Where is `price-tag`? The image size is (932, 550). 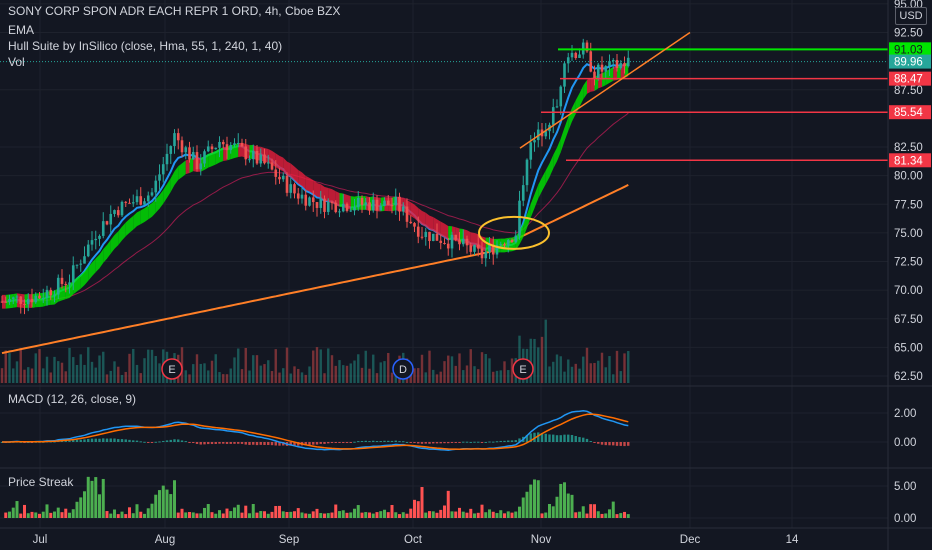
price-tag is located at coordinates (910, 78).